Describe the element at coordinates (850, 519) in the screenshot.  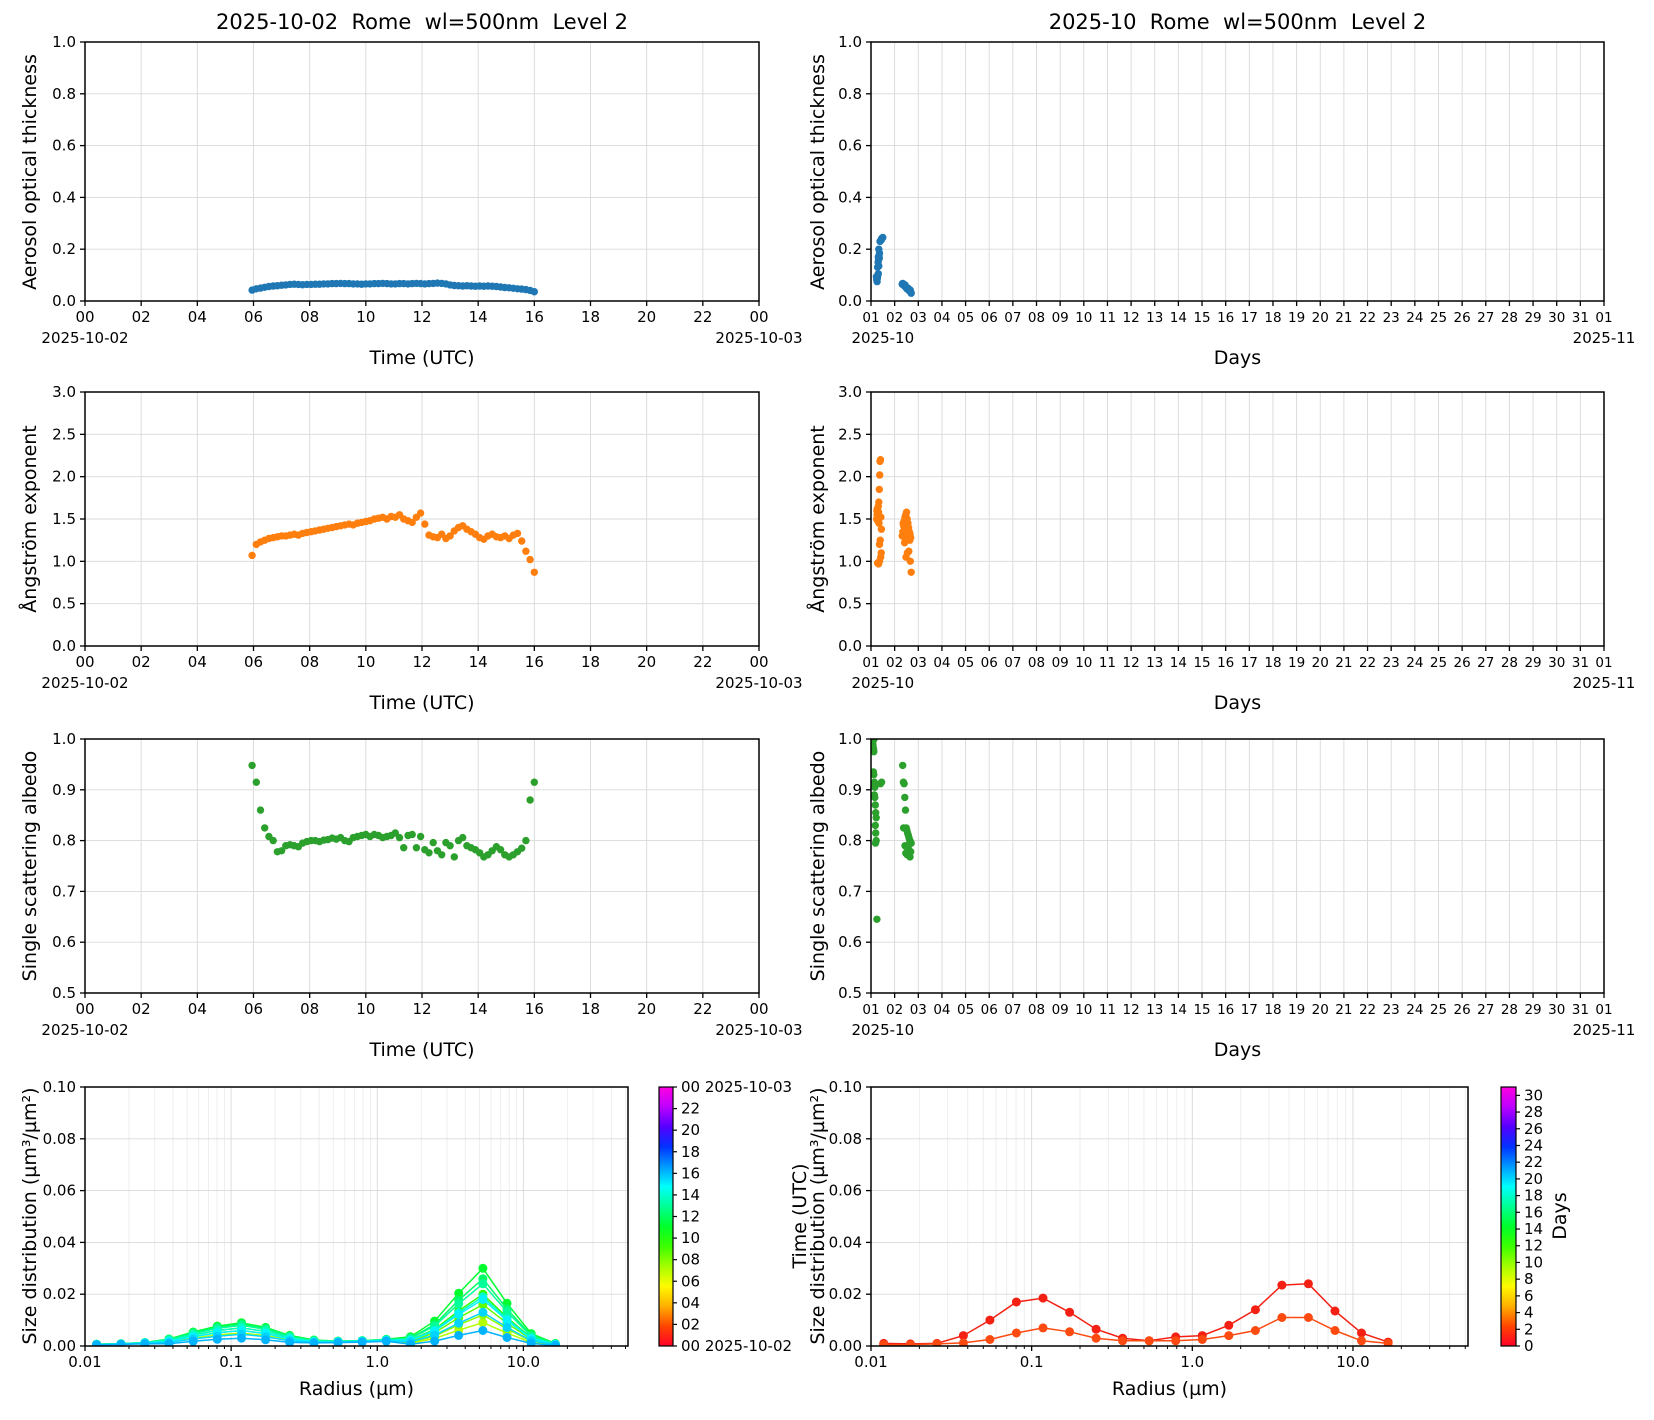
I see `svg-text: 1.5` at that location.